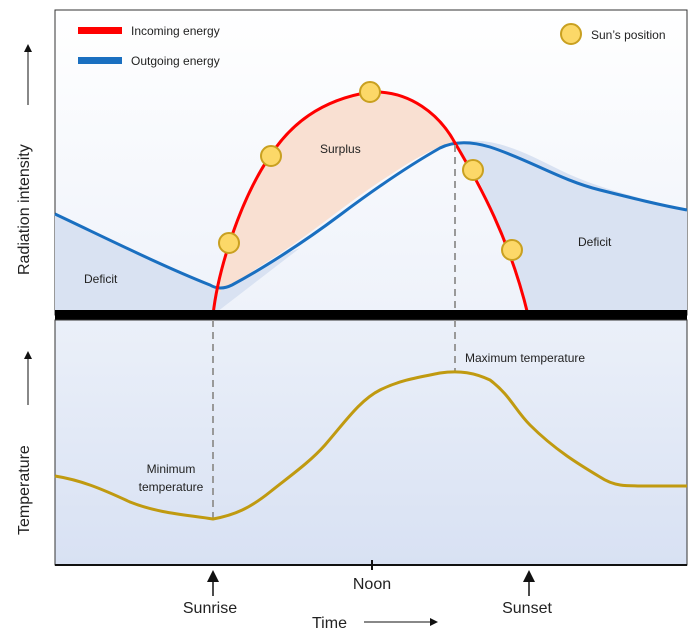 The width and height of the screenshot is (700, 634). Describe the element at coordinates (24, 209) in the screenshot. I see `radiation-axis-label: Radiation intensity` at that location.